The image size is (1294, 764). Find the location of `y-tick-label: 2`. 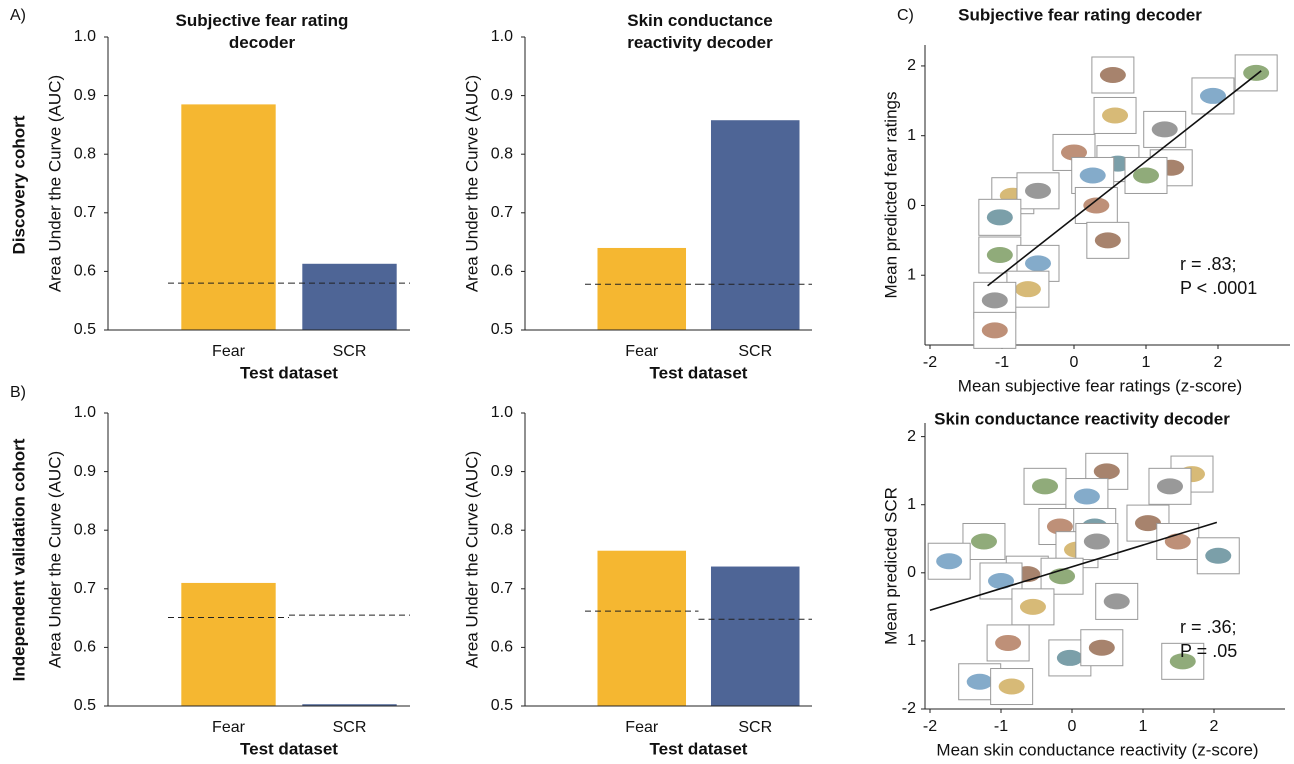

y-tick-label: 2 is located at coordinates (911, 436).